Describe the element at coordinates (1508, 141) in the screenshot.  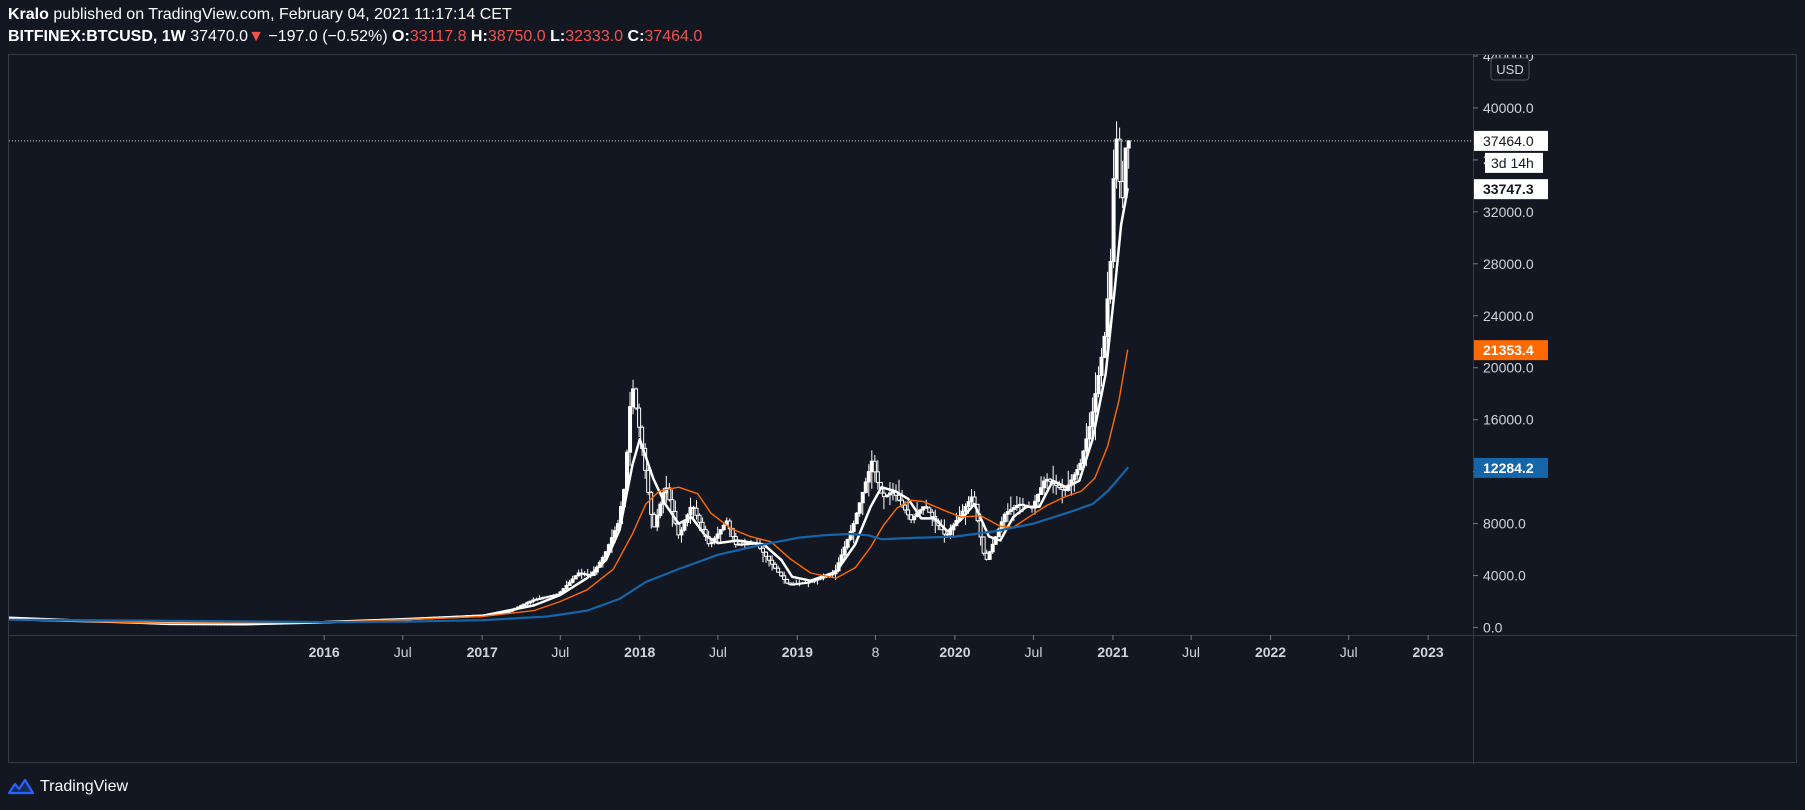
I see `price-label-text: 37464.0` at that location.